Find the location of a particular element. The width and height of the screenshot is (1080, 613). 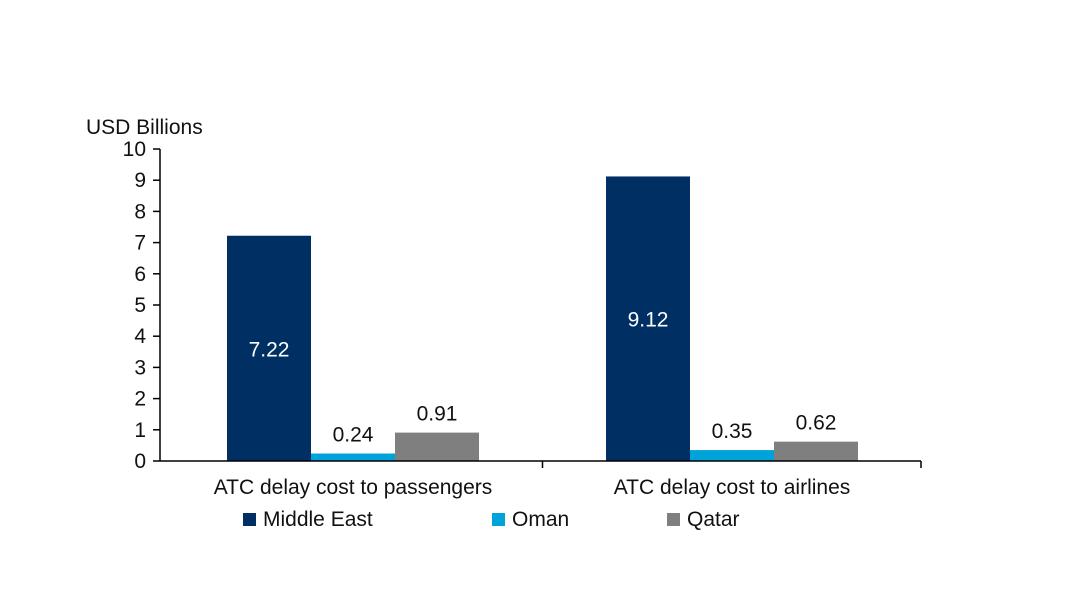

data-label-oman-1: 0.24 is located at coordinates (353, 435).